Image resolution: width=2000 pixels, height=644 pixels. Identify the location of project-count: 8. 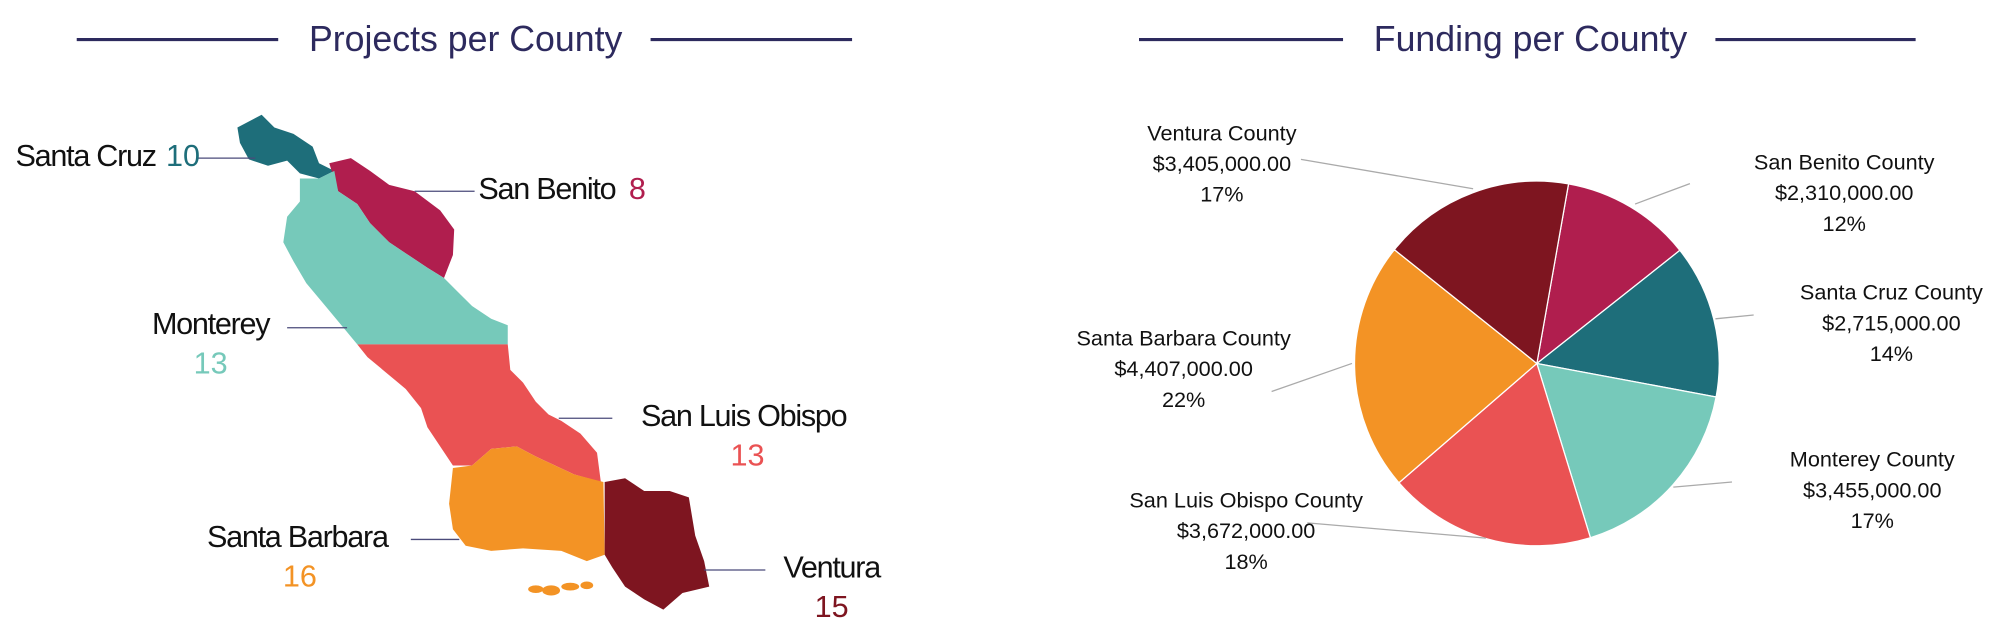
(637, 189).